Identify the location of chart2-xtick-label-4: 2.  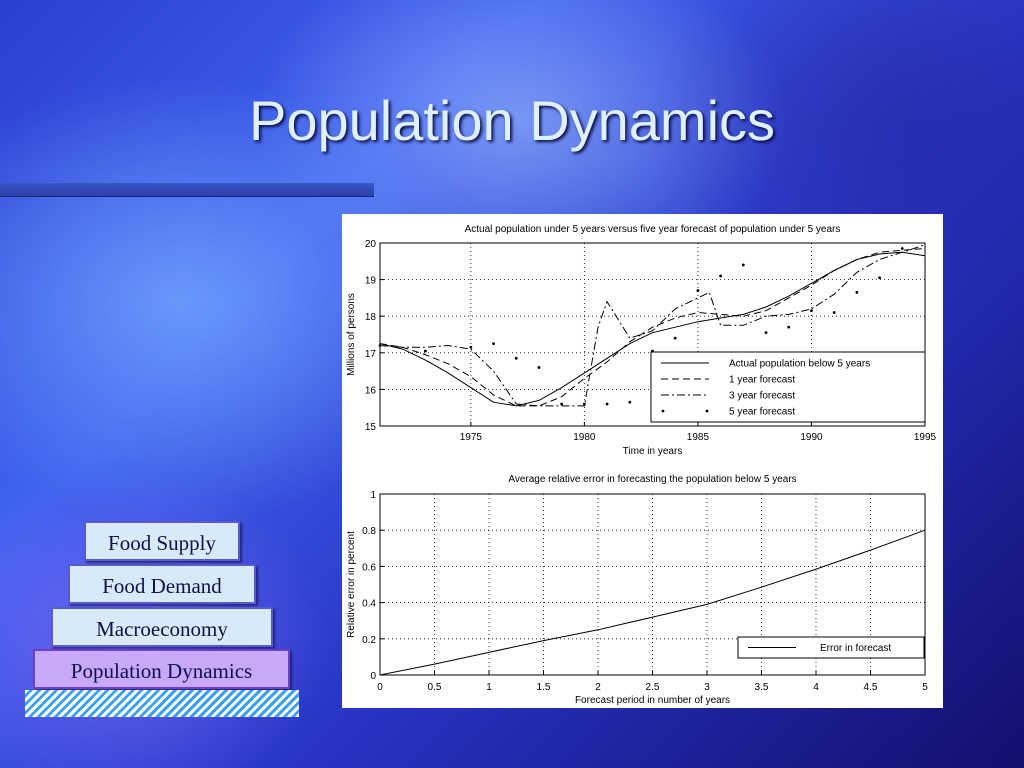
(598, 687).